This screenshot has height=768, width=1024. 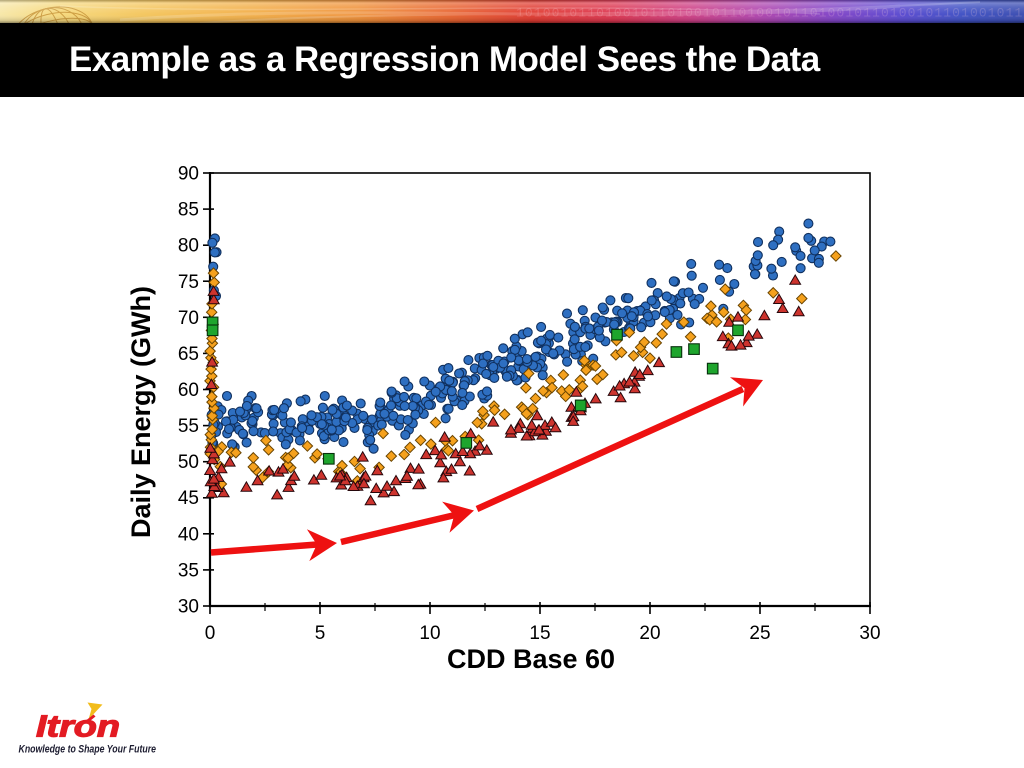 I want to click on svg-text: 35, so click(x=188, y=570).